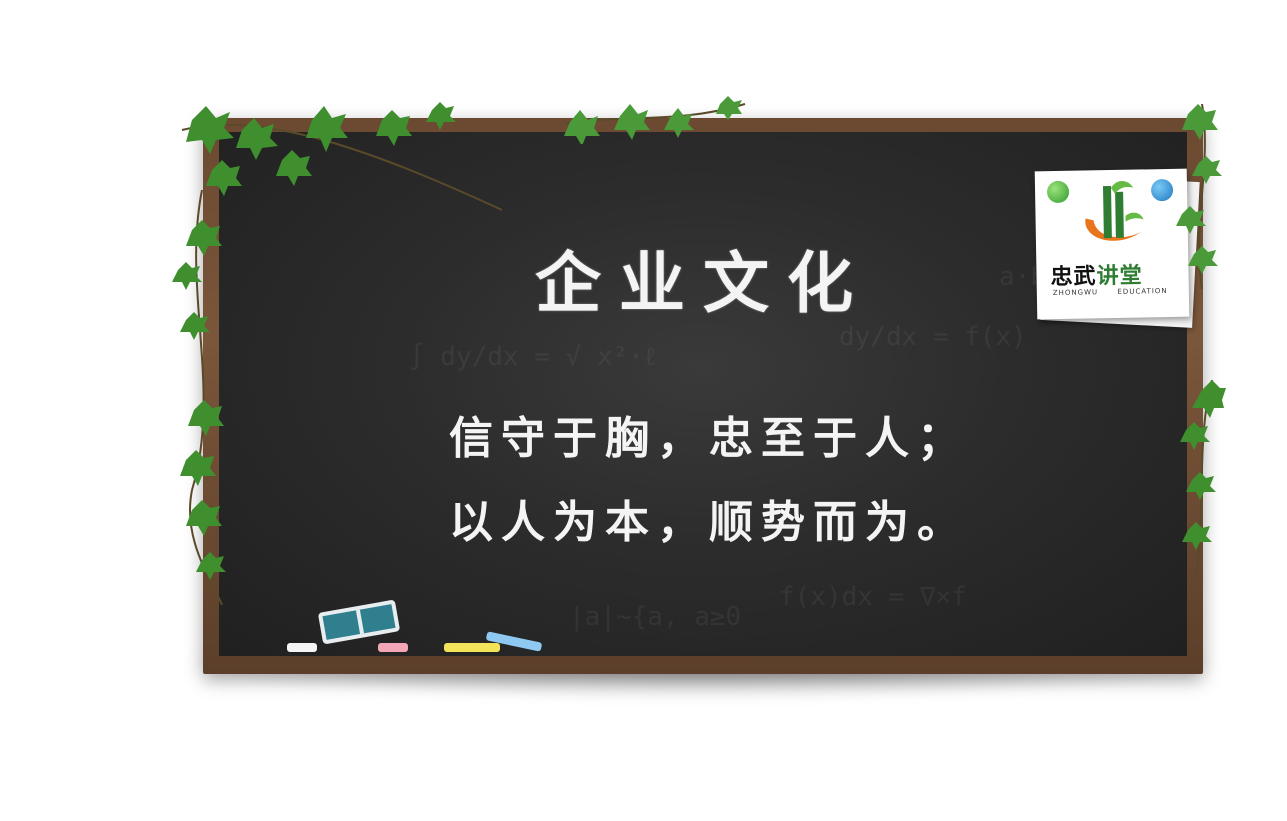  What do you see at coordinates (703, 283) in the screenshot?
I see `page-title: 企业文化` at bounding box center [703, 283].